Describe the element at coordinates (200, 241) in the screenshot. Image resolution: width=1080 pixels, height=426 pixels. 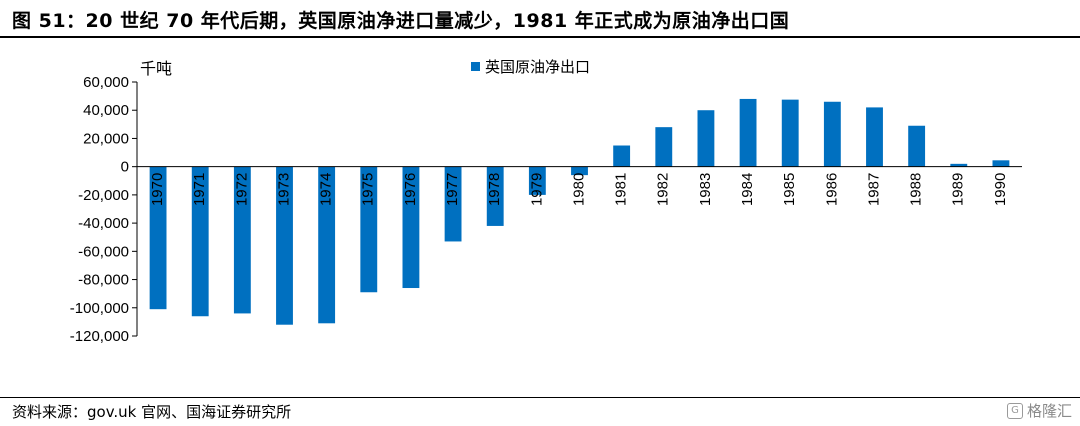
I see `bar-1971` at that location.